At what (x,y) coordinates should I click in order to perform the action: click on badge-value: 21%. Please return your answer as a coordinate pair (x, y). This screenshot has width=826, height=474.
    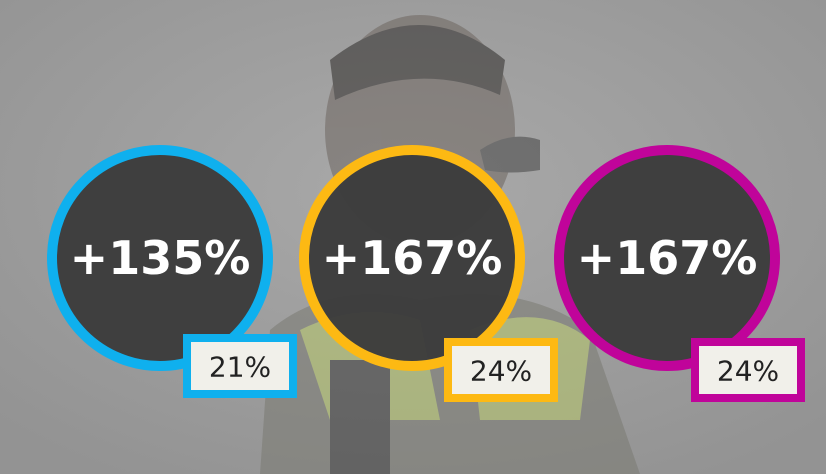
    Looking at the image, I should click on (240, 367).